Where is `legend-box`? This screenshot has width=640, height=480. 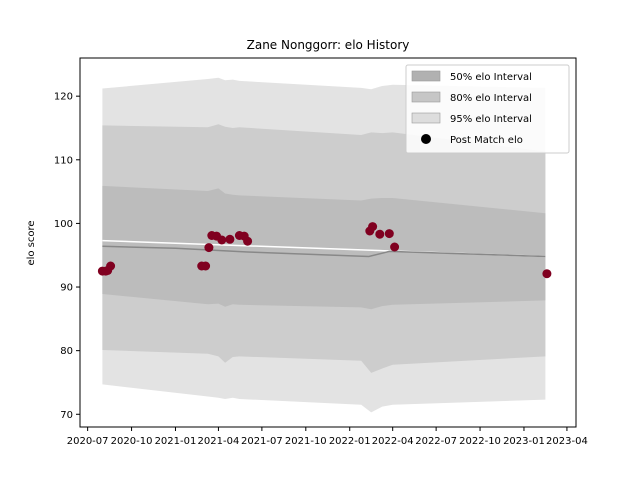
legend-box is located at coordinates (487, 109).